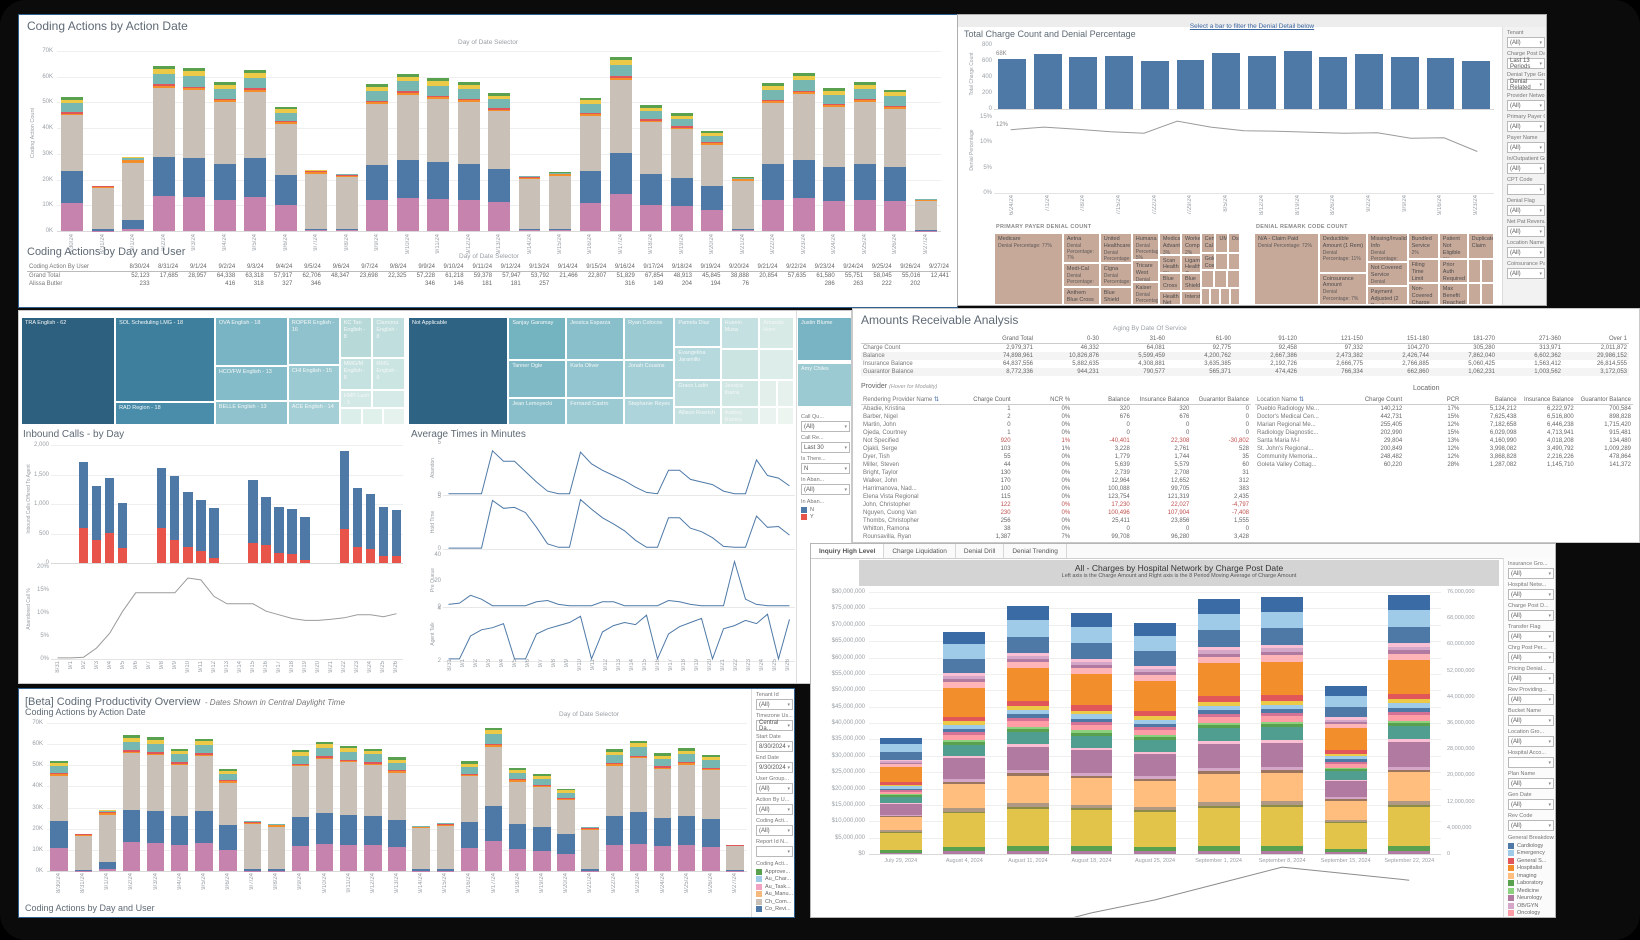 The image size is (1640, 940). What do you see at coordinates (1481, 364) in the screenshot?
I see `cell-value: 5,060,425` at bounding box center [1481, 364].